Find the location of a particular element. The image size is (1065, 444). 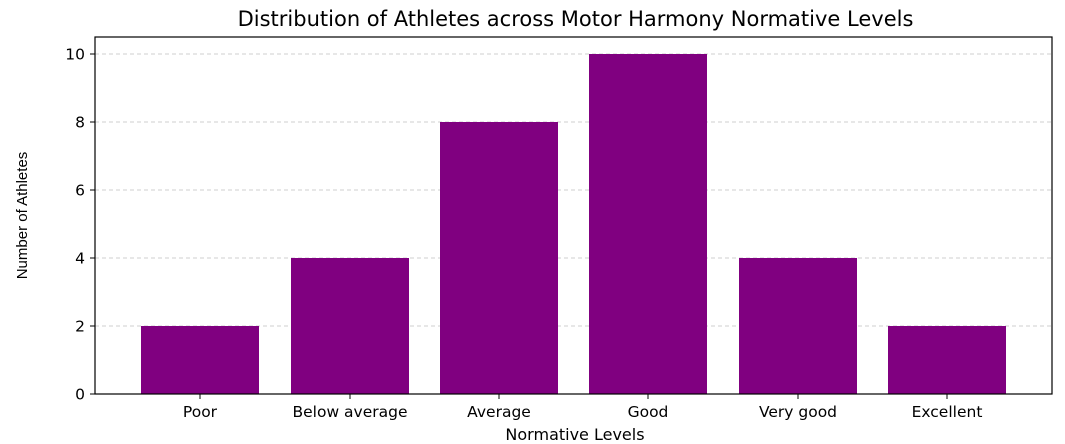

bar-good is located at coordinates (648, 224).